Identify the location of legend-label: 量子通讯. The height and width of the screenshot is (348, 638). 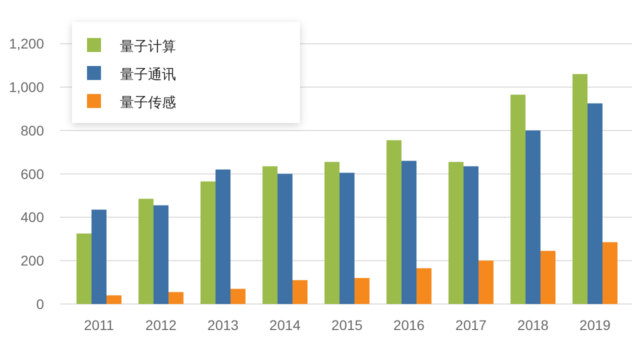
(148, 74).